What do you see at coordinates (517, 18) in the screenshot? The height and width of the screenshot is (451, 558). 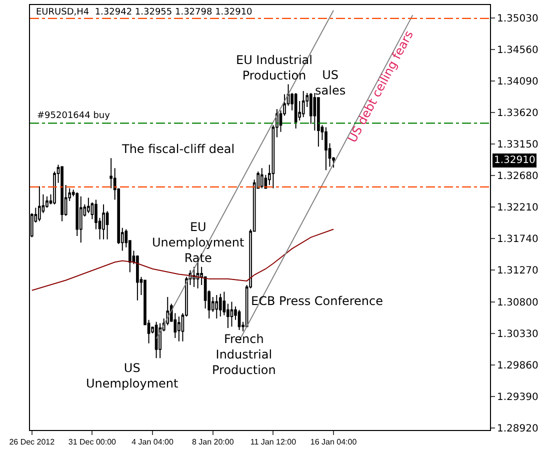 I see `y-tick-label: 1.35030` at bounding box center [517, 18].